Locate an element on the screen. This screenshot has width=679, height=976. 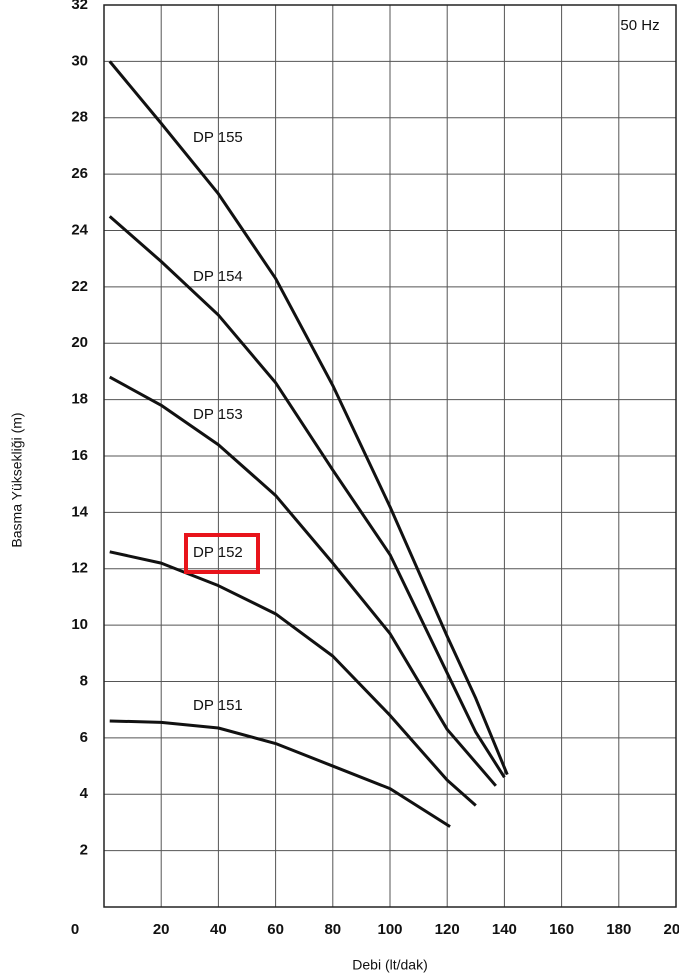
annotation: 50 Hz is located at coordinates (639, 25).